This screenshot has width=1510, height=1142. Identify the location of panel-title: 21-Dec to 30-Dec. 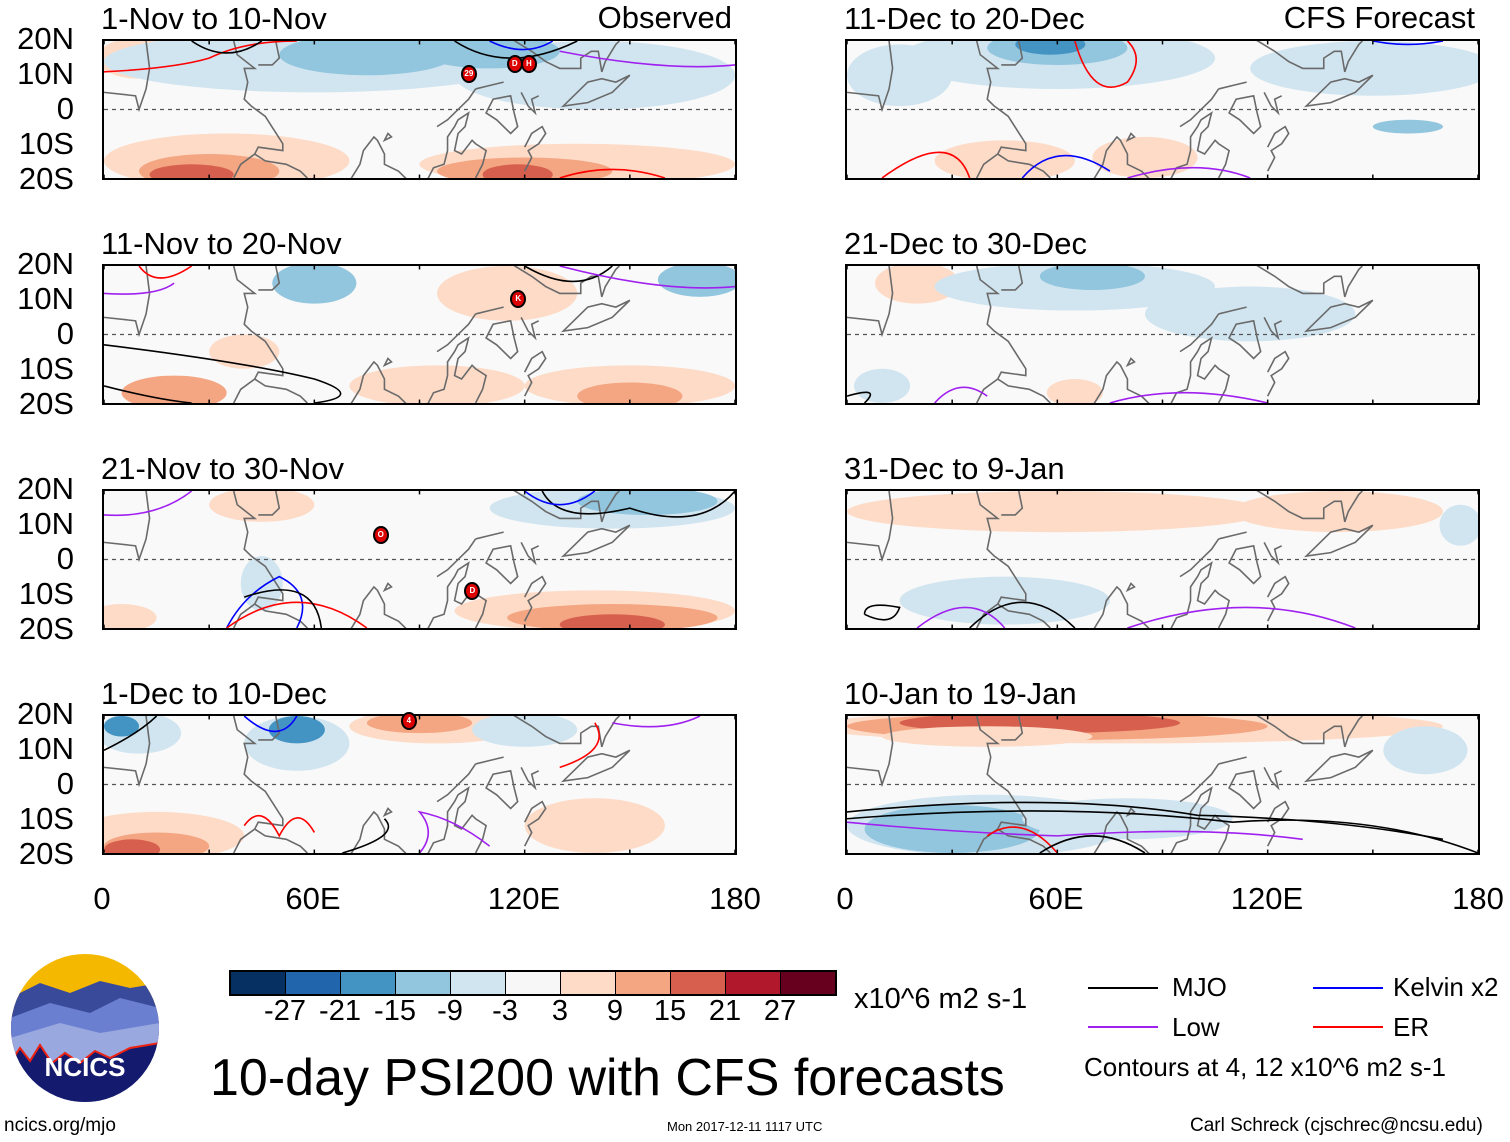
(965, 243).